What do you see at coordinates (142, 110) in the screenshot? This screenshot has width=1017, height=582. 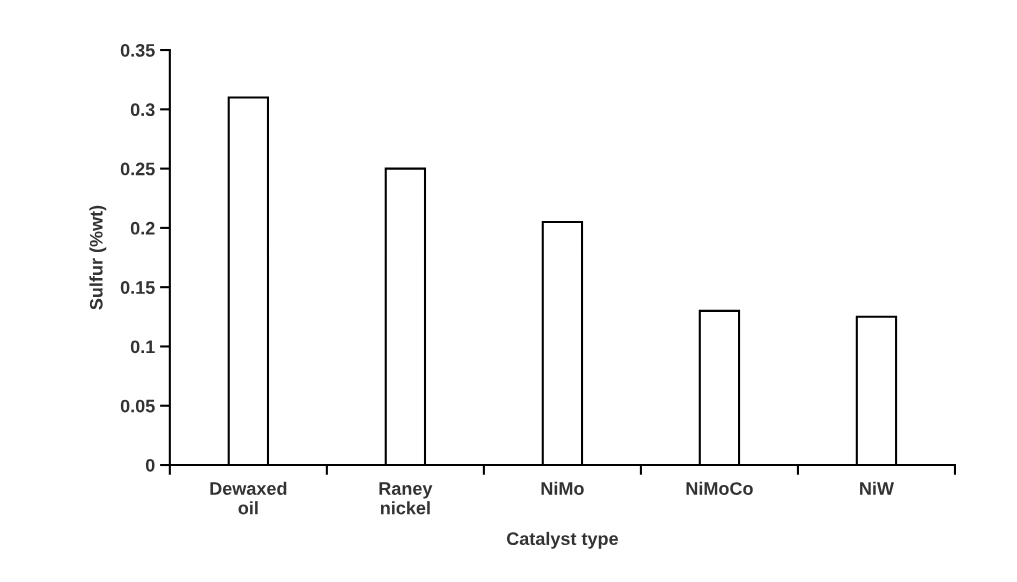 I see `y-tick-label: 0.3` at bounding box center [142, 110].